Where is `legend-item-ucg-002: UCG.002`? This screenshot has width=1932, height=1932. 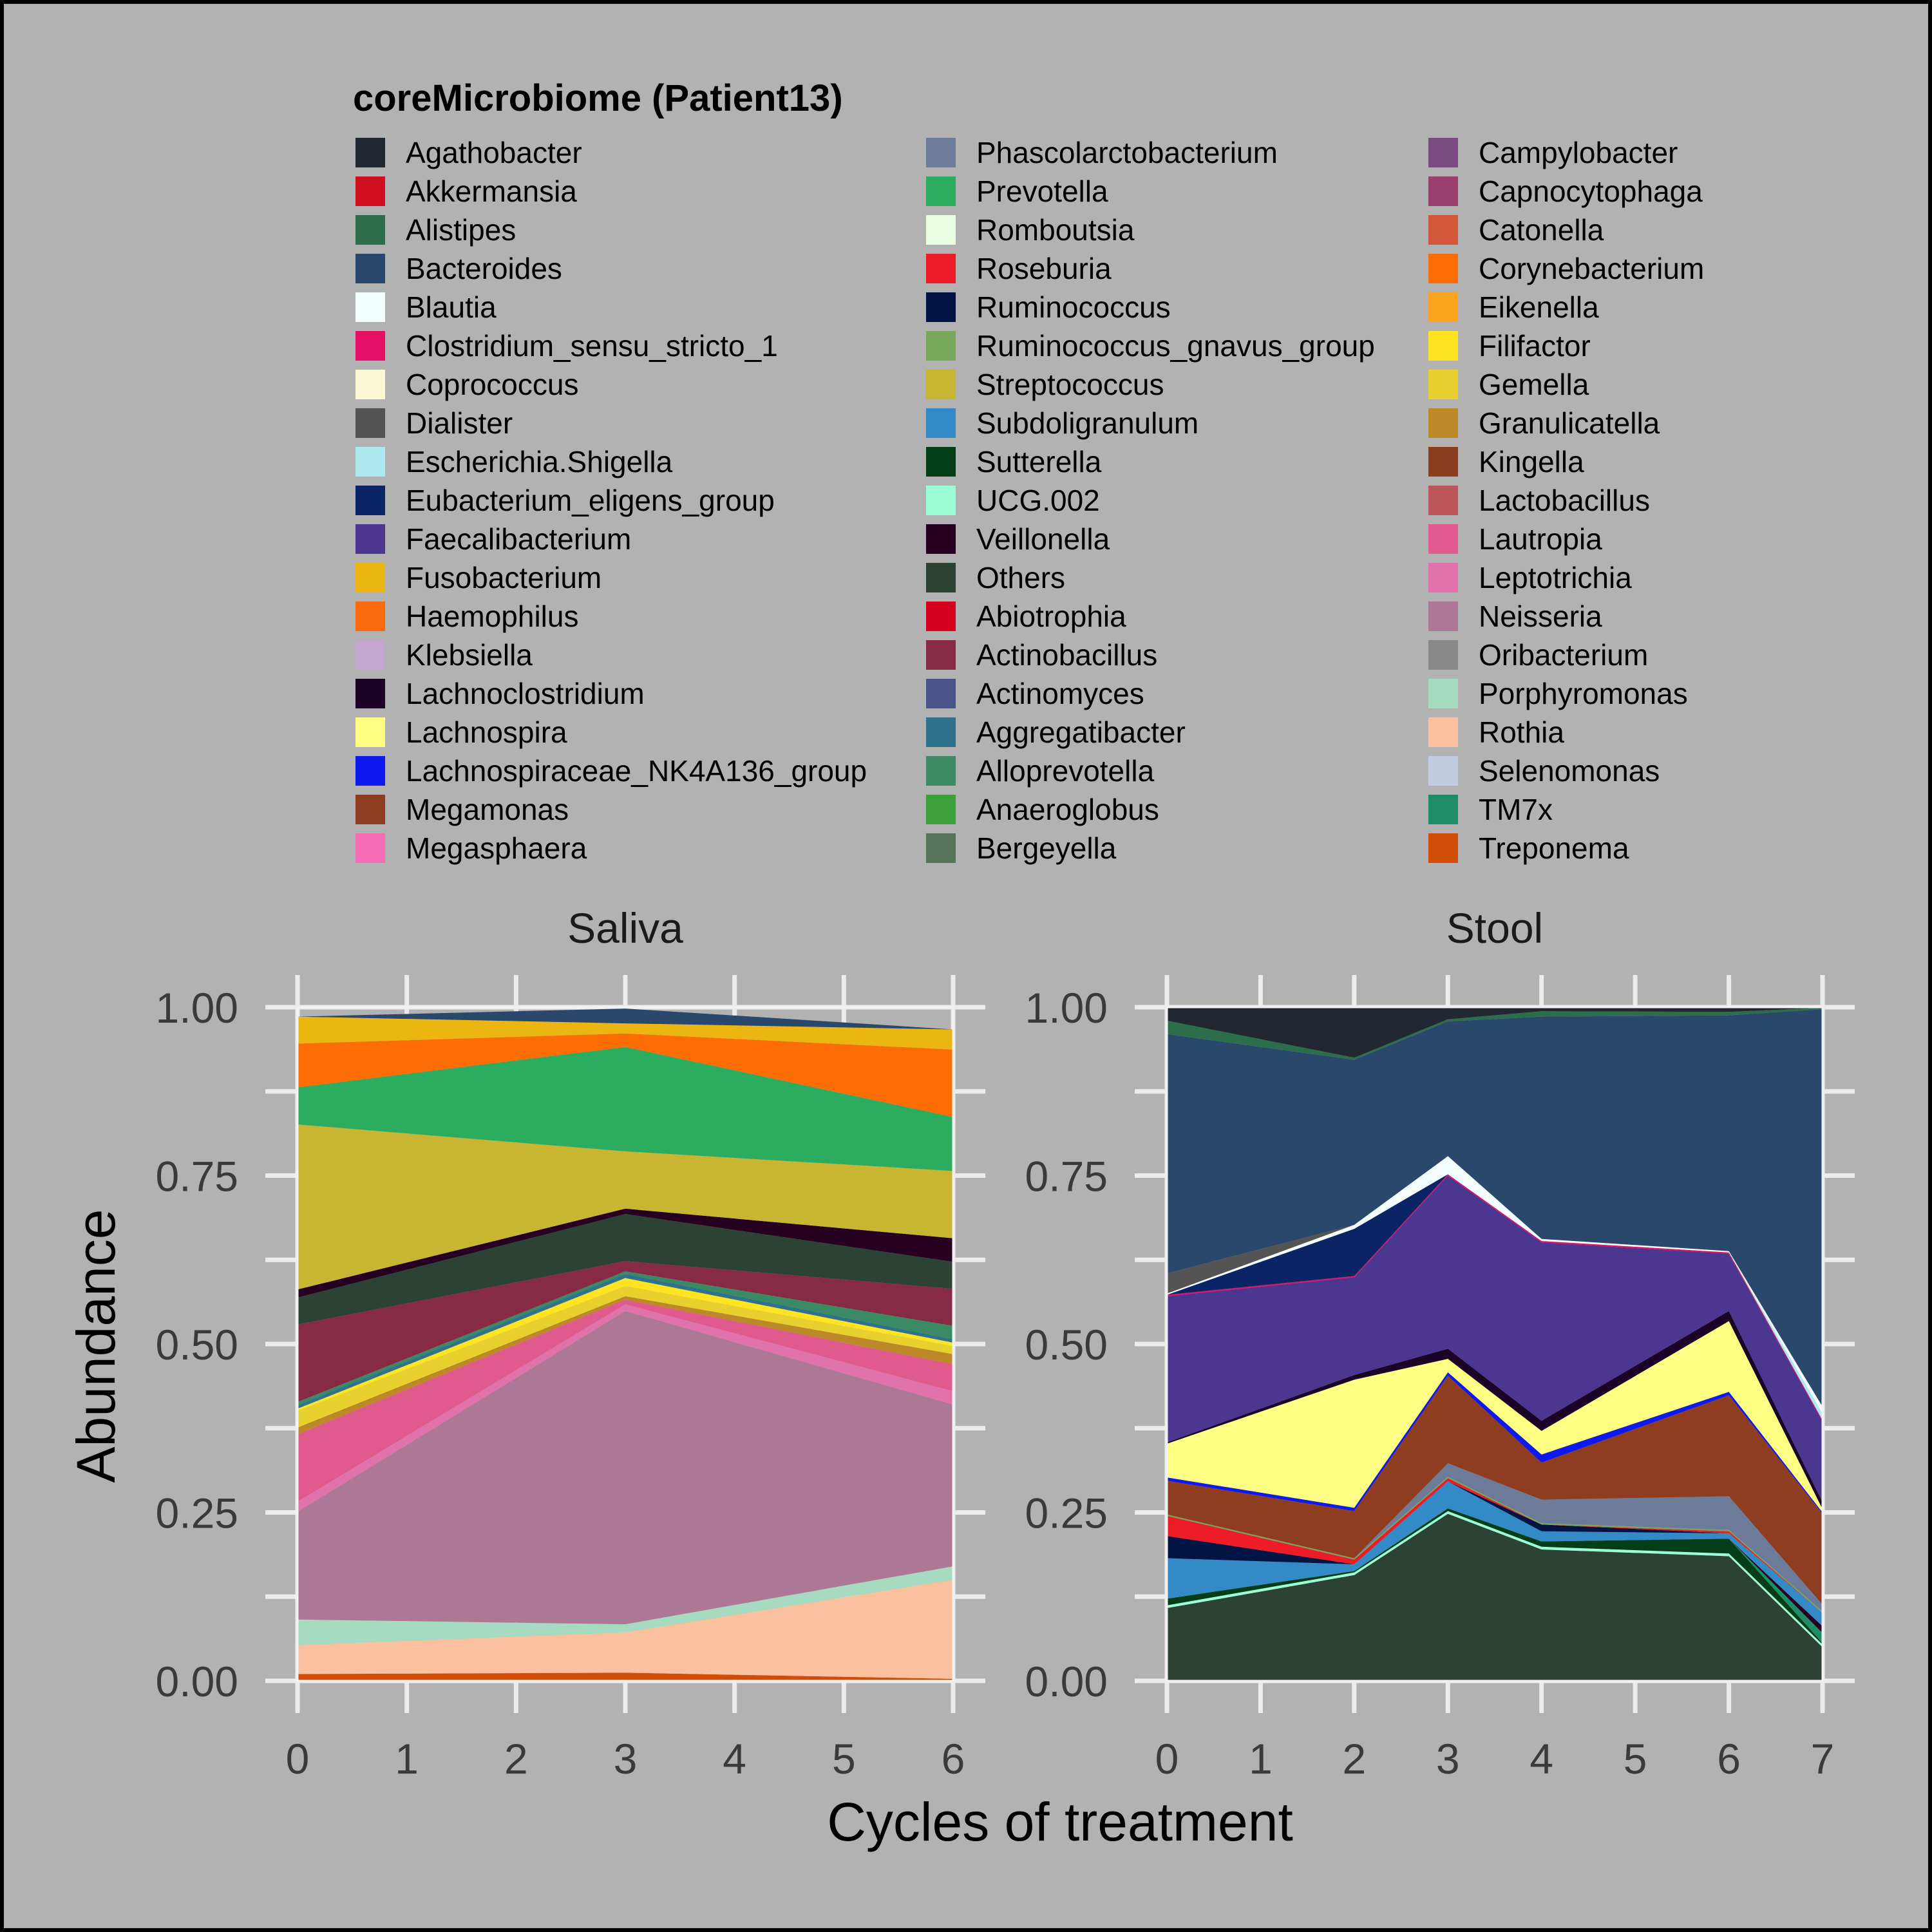
legend-item-ucg-002: UCG.002 is located at coordinates (1013, 500).